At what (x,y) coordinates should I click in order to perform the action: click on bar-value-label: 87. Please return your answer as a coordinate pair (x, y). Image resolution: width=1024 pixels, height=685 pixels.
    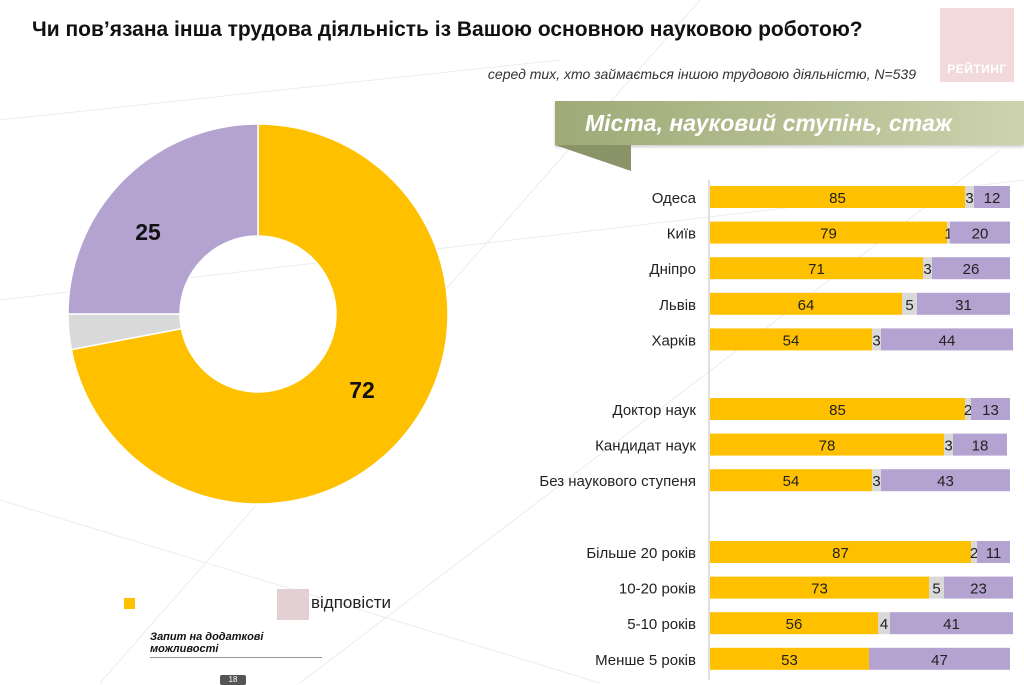
    Looking at the image, I should click on (840, 553).